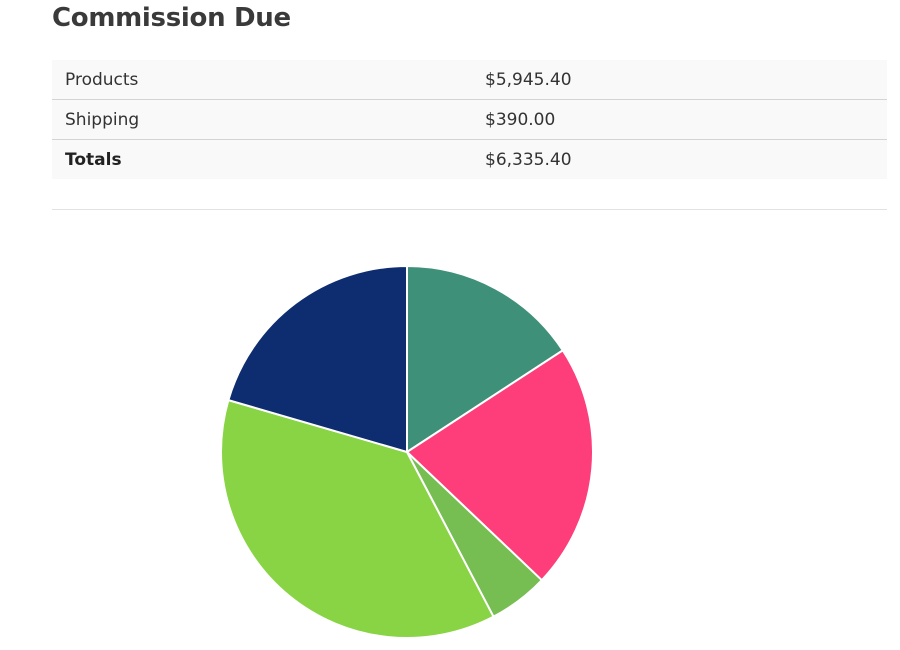 The image size is (900, 650). I want to click on page-title: Commission Due, so click(171, 18).